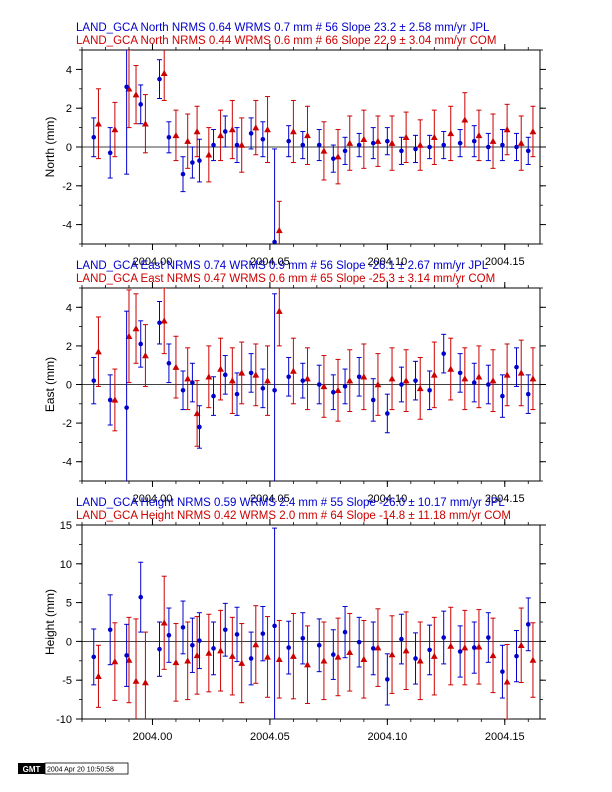 Image resolution: width=612 pixels, height=792 pixels. Describe the element at coordinates (505, 262) in the screenshot. I see `x-tick-label: 2004.15` at that location.